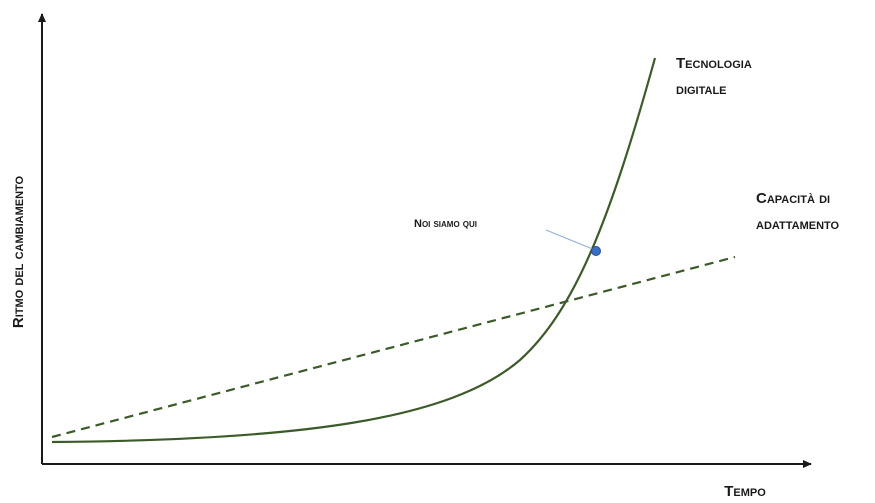  I want to click on annotation-leader-line, so click(570, 240).